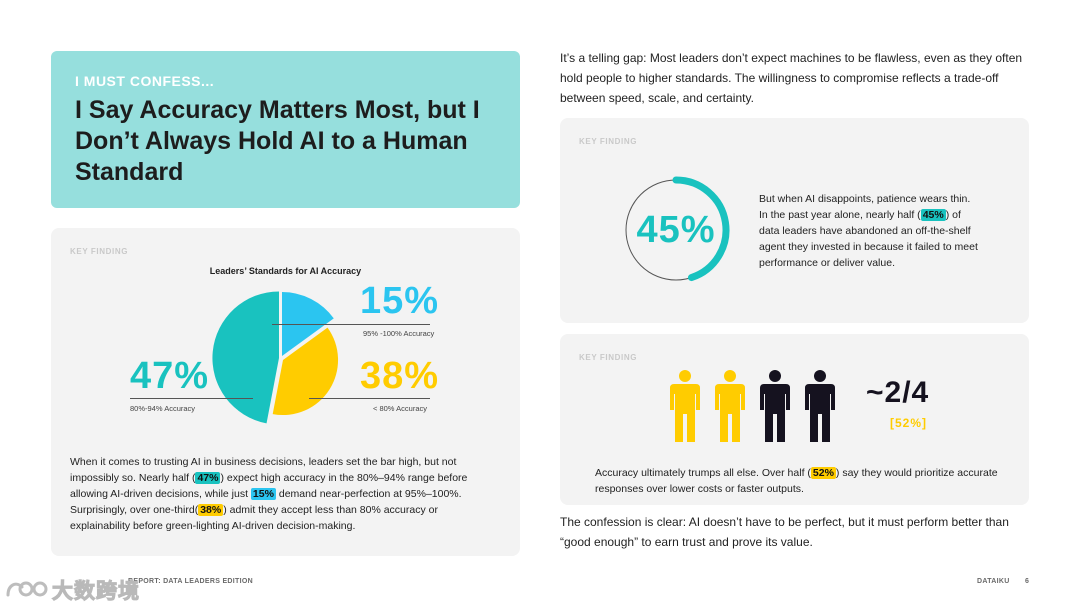 Image resolution: width=1080 pixels, height=608 pixels. What do you see at coordinates (285, 271) in the screenshot?
I see `chart-title: Leaders’ Standards for AI Accuracy` at bounding box center [285, 271].